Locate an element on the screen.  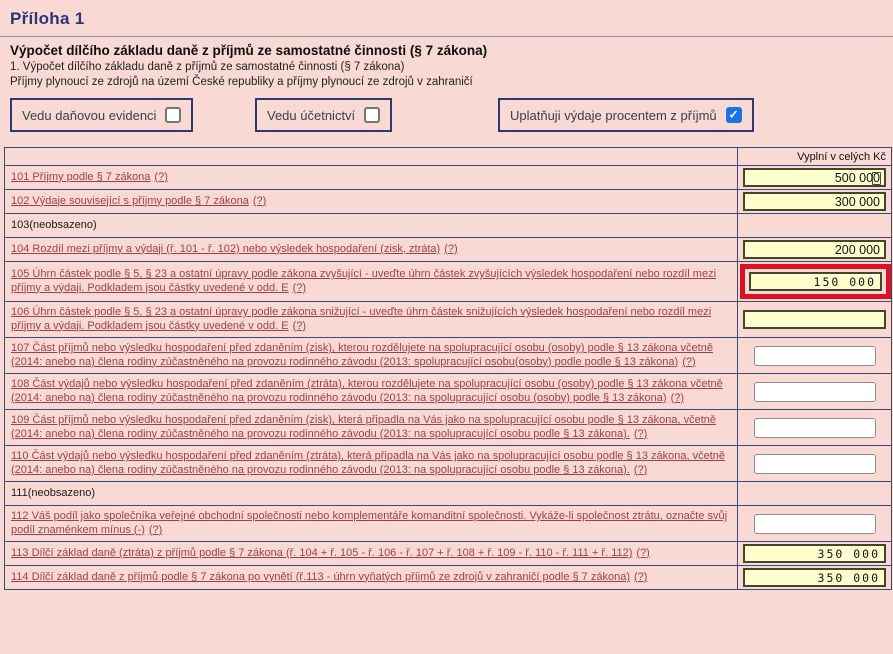
row-101-amount-value: 500 000 is located at coordinates (857, 177).